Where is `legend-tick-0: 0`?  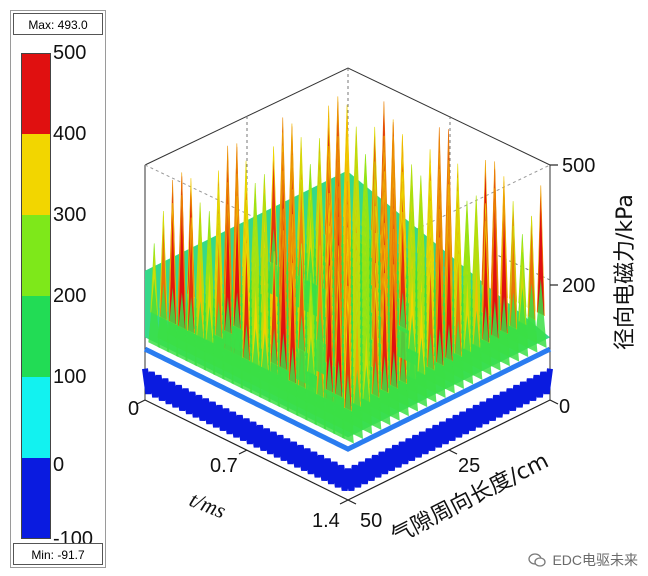 legend-tick-0: 0 is located at coordinates (59, 465).